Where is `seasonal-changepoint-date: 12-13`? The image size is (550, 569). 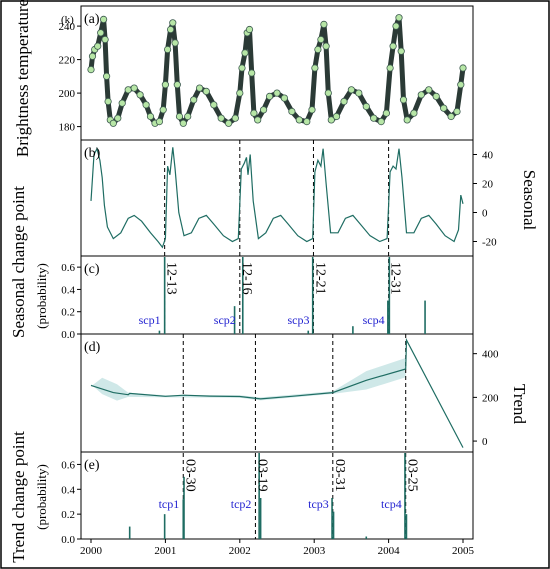
seasonal-changepoint-date: 12-13 is located at coordinates (171, 278).